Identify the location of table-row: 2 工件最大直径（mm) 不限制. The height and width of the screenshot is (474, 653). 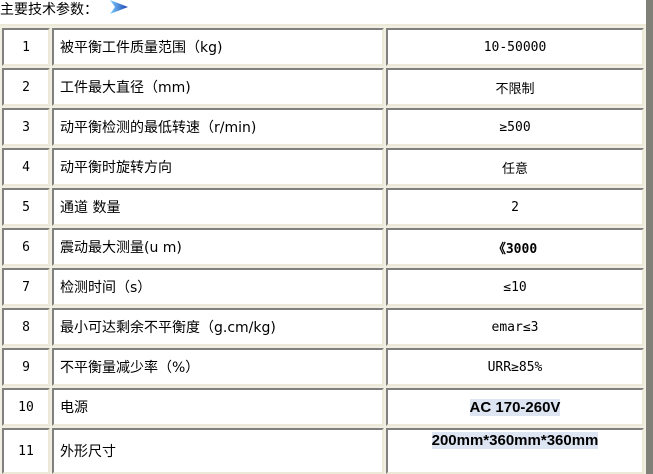
(323, 87).